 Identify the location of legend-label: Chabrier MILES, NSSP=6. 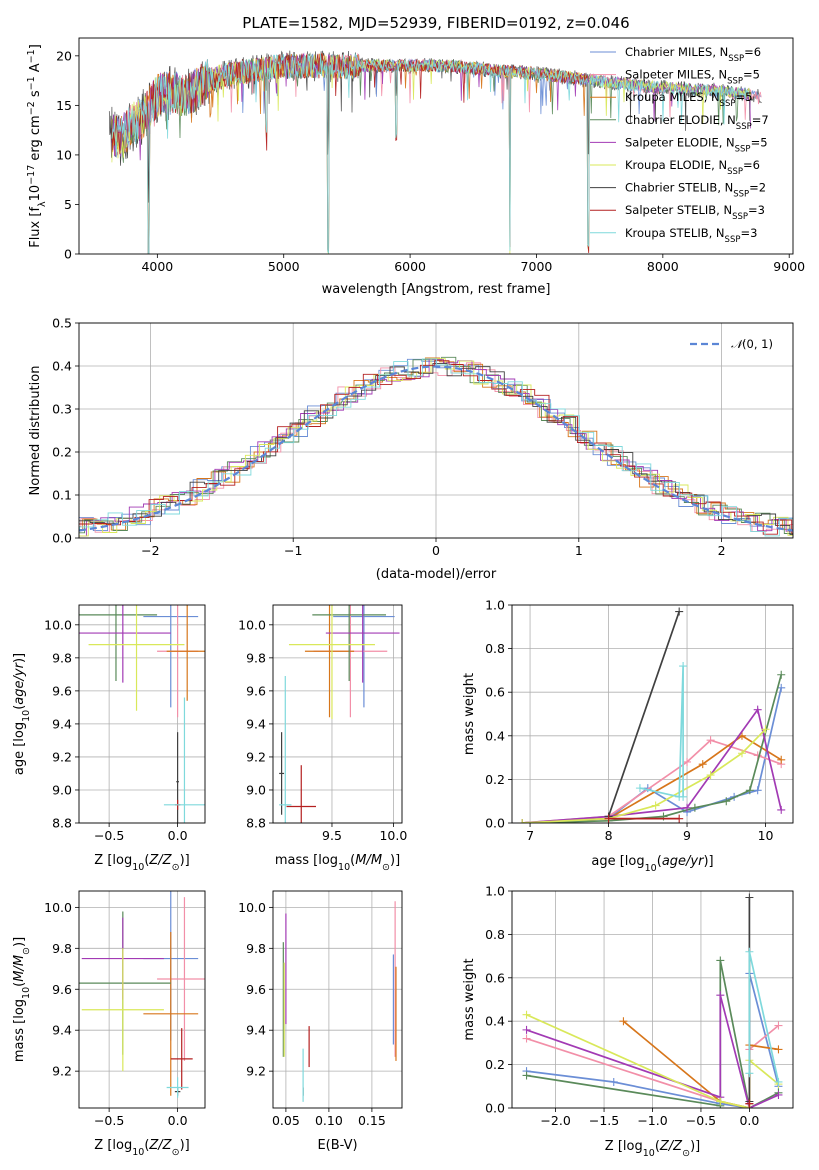
(693, 54).